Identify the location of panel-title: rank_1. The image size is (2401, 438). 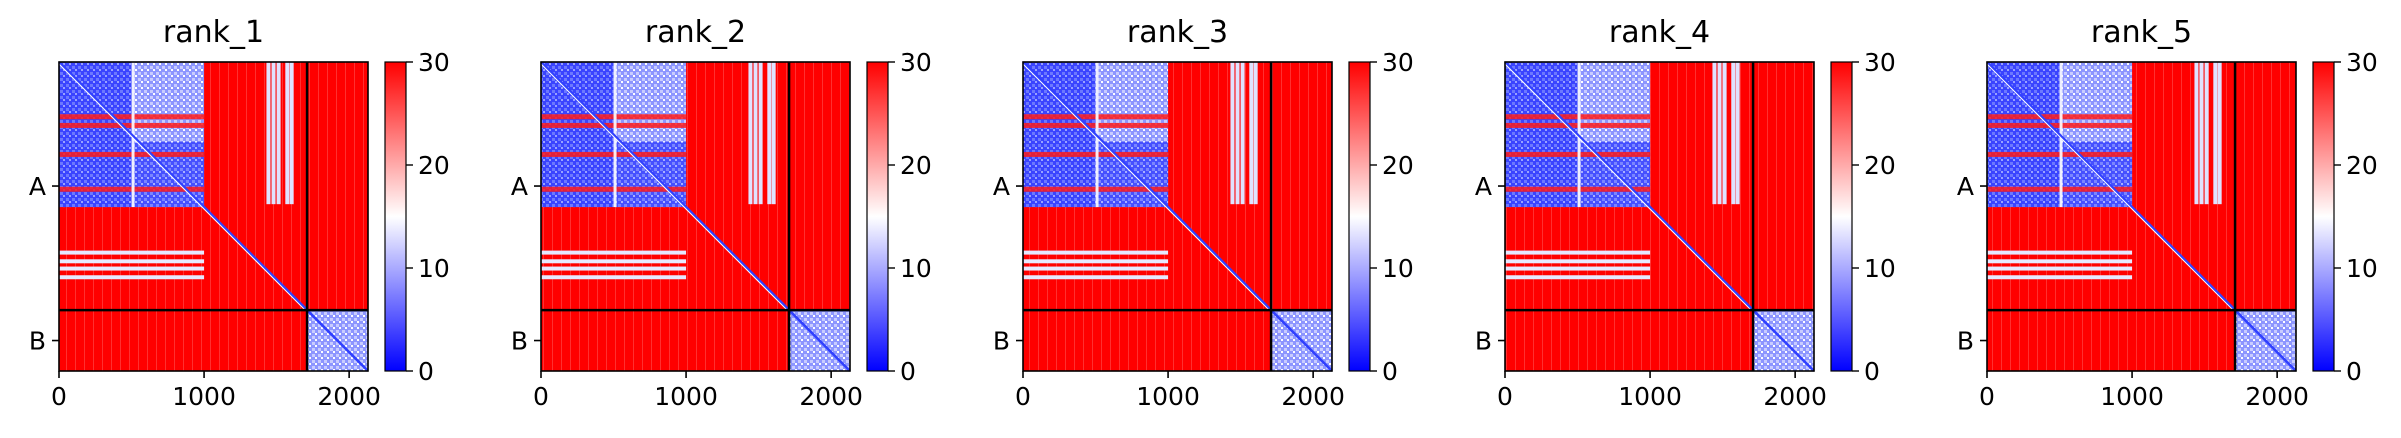
(213, 32).